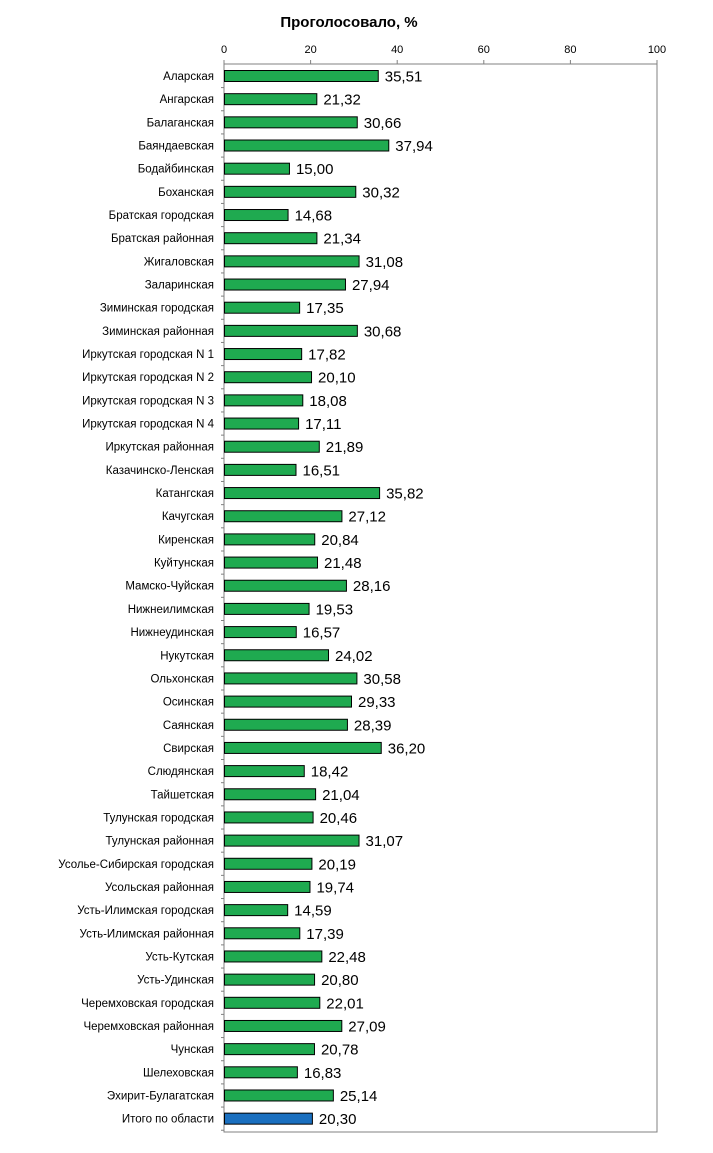 This screenshot has width=713, height=1153. I want to click on data-label: 35,51, so click(404, 77).